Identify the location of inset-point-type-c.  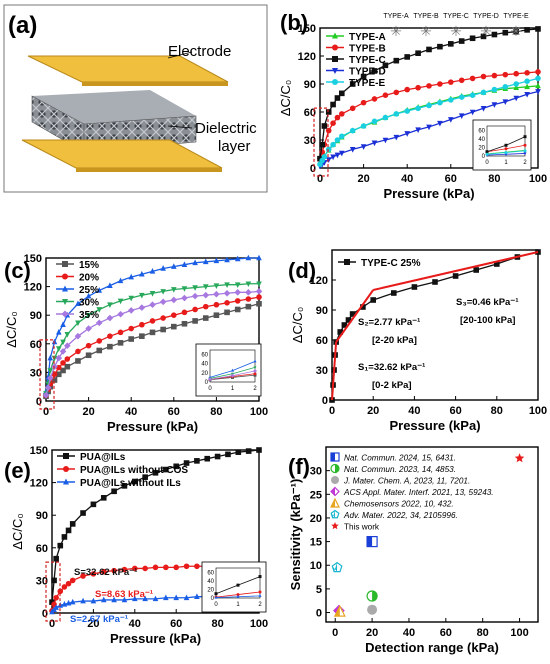
(506, 145).